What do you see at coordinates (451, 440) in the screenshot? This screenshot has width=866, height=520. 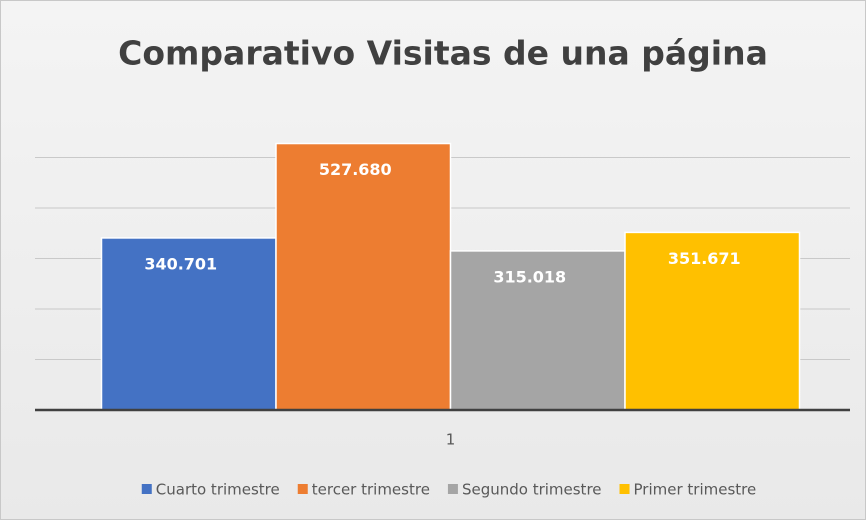 I see `x-tick-label: 1` at bounding box center [451, 440].